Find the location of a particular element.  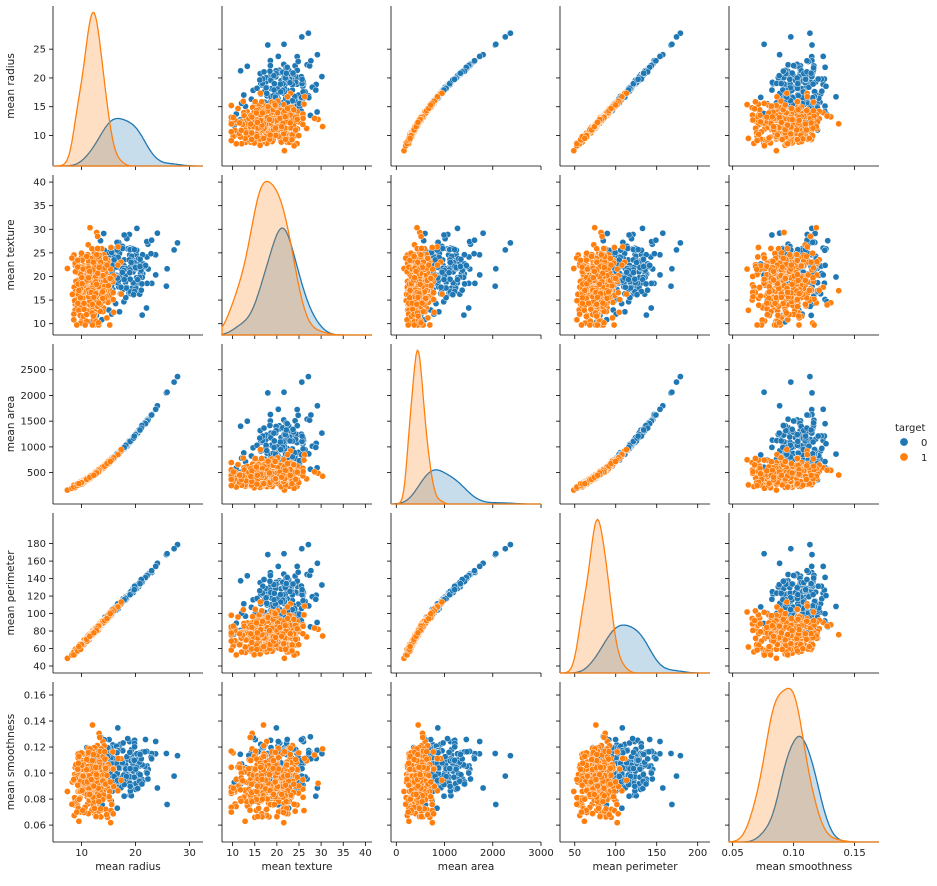

y-tick-label: 20 is located at coordinates (39, 78).